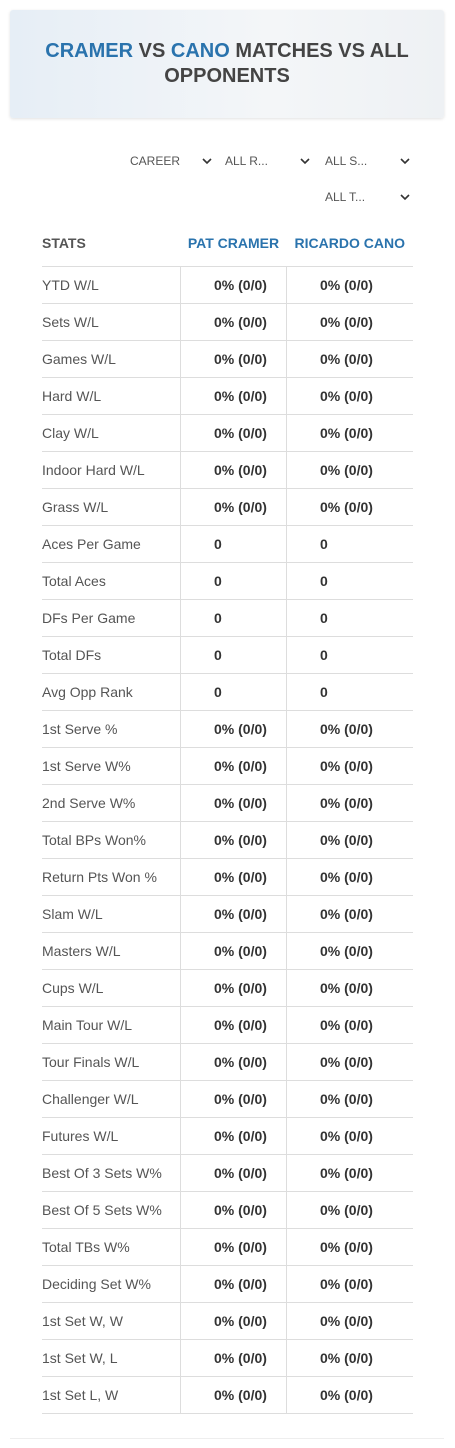 The width and height of the screenshot is (455, 1448). I want to click on stat-label: Hard W/L, so click(111, 396).